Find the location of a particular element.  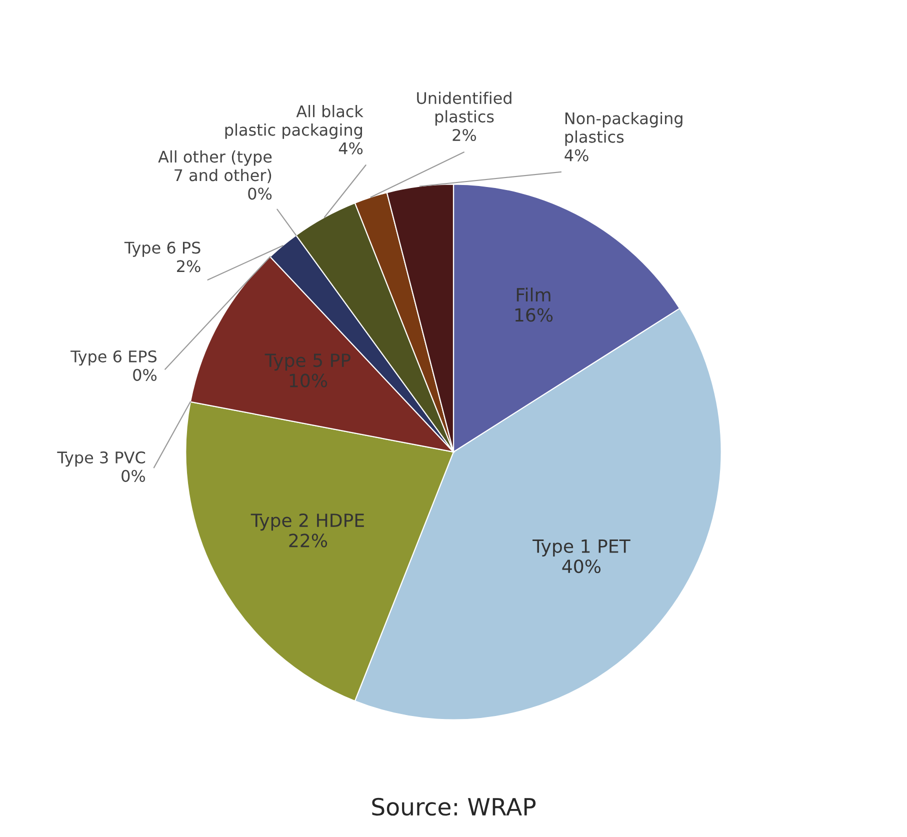

slice-label: Type 6 PS is located at coordinates (162, 249).